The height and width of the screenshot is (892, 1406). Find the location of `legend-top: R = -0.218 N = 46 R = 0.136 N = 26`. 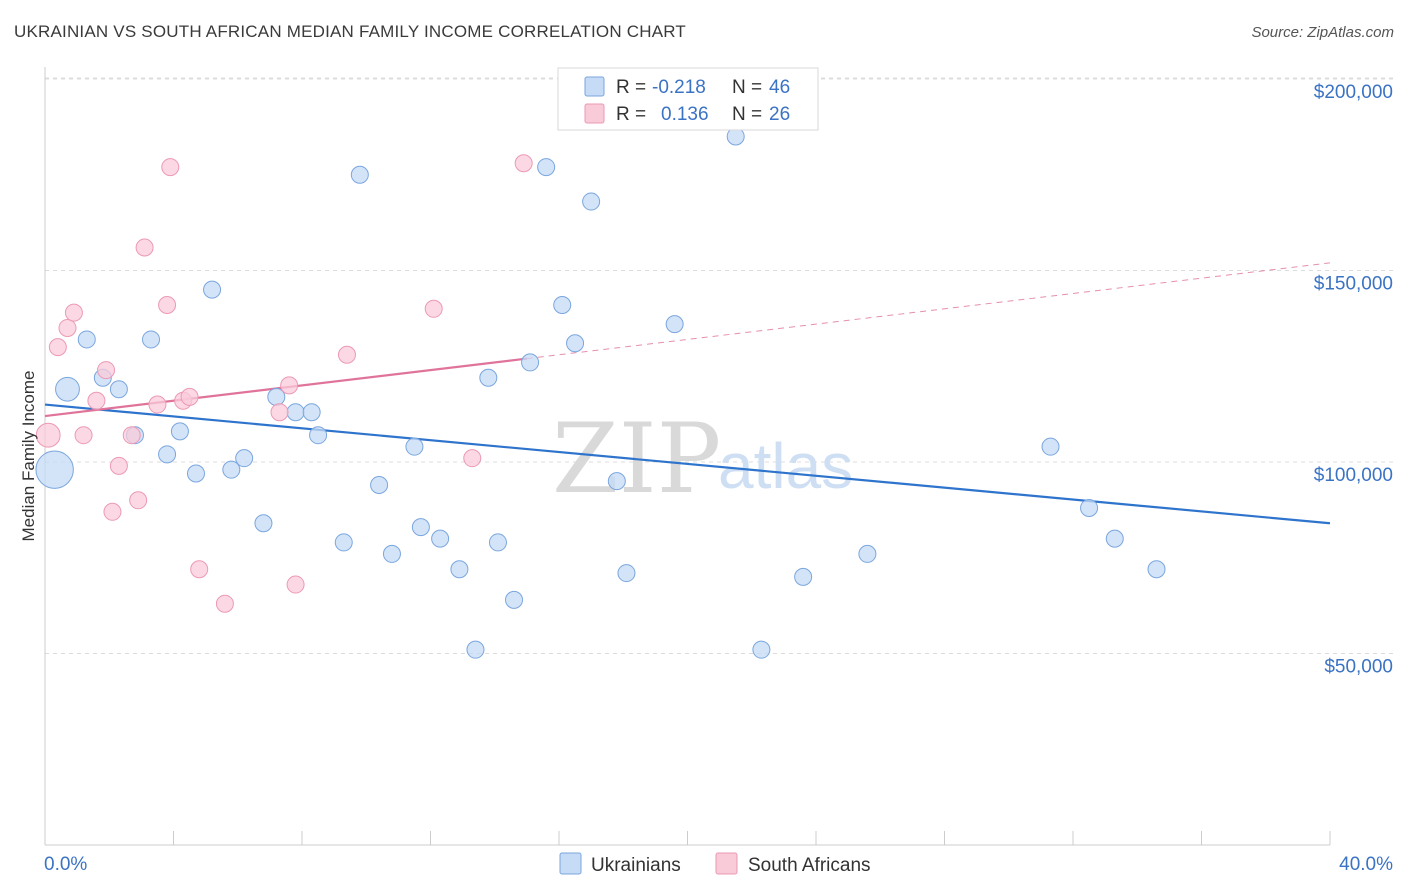

legend-top: R = -0.218 N = 46 R = 0.136 N = 26 is located at coordinates (688, 99).